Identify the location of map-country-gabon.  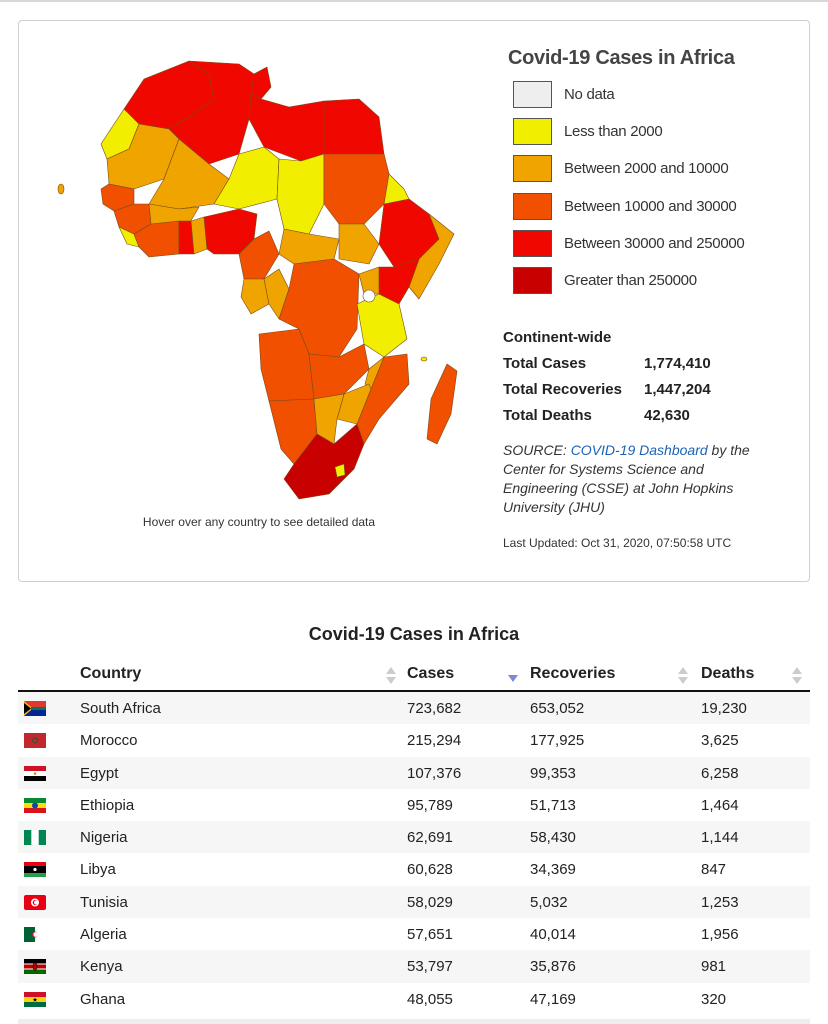
(255, 296).